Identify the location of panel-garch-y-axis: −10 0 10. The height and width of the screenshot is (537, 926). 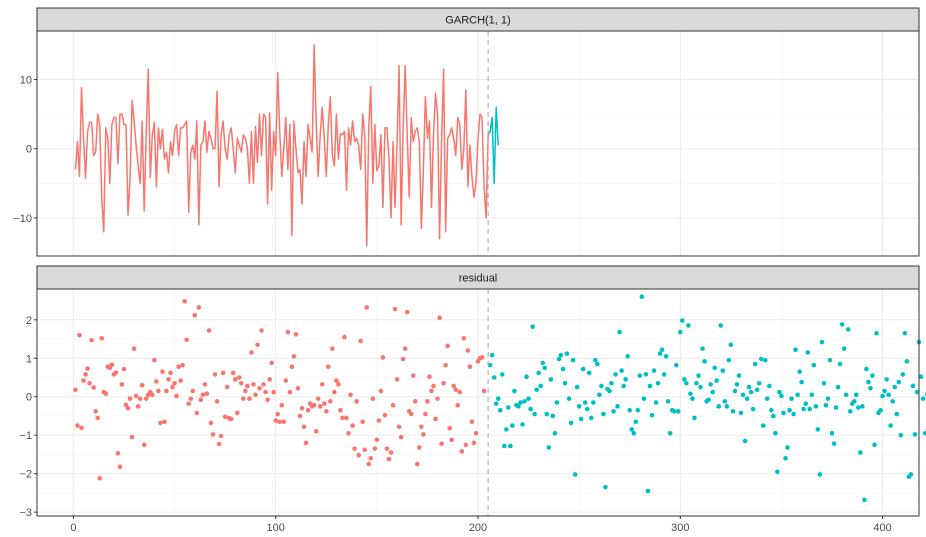
(25, 149).